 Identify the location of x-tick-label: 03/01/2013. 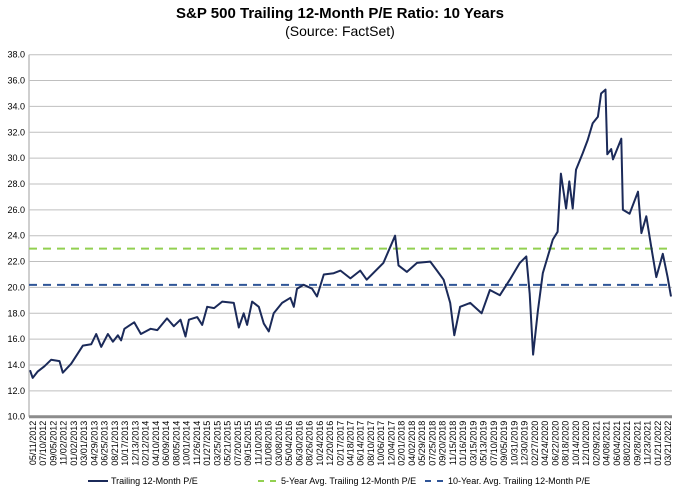
(84, 443).